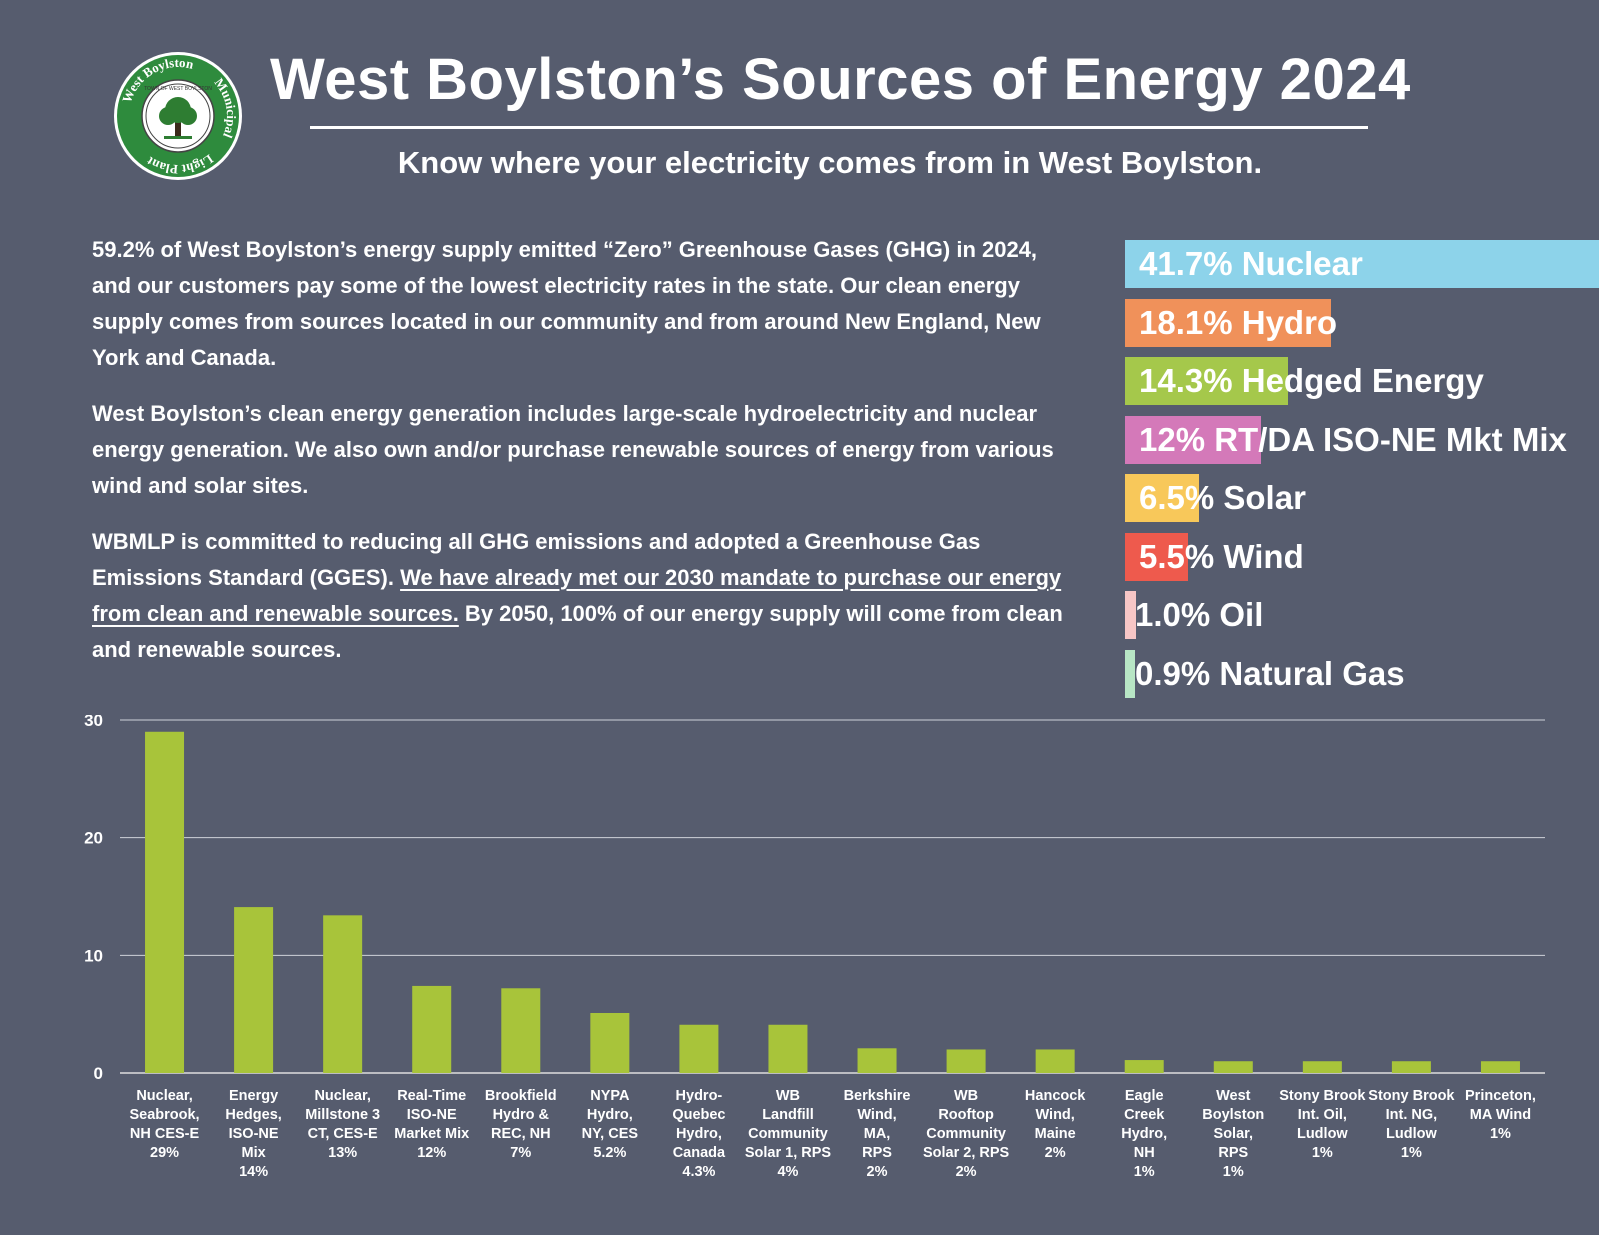 This screenshot has height=1235, width=1599. Describe the element at coordinates (431, 1124) in the screenshot. I see `x-tick-label: Real-Time ISO-NE Market Mix 12%` at that location.